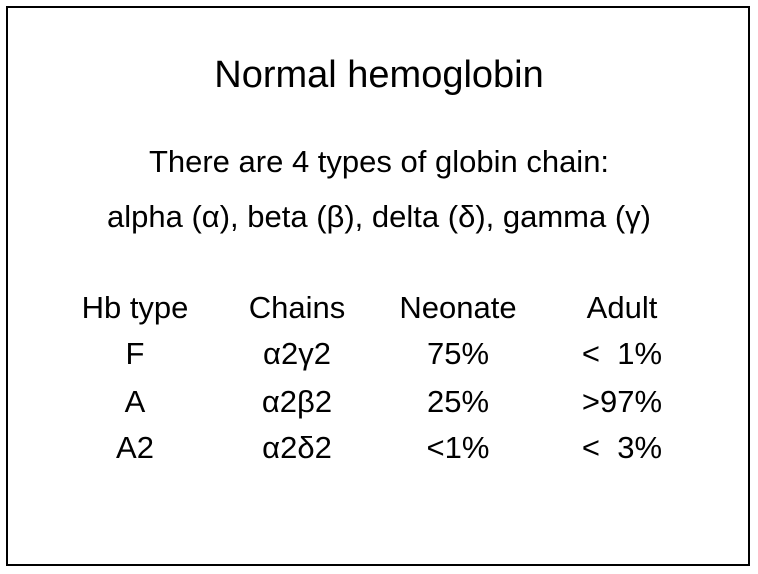 This screenshot has height=574, width=758. Describe the element at coordinates (379, 161) in the screenshot. I see `intro-line: There are 4 types of globin chain:` at that location.